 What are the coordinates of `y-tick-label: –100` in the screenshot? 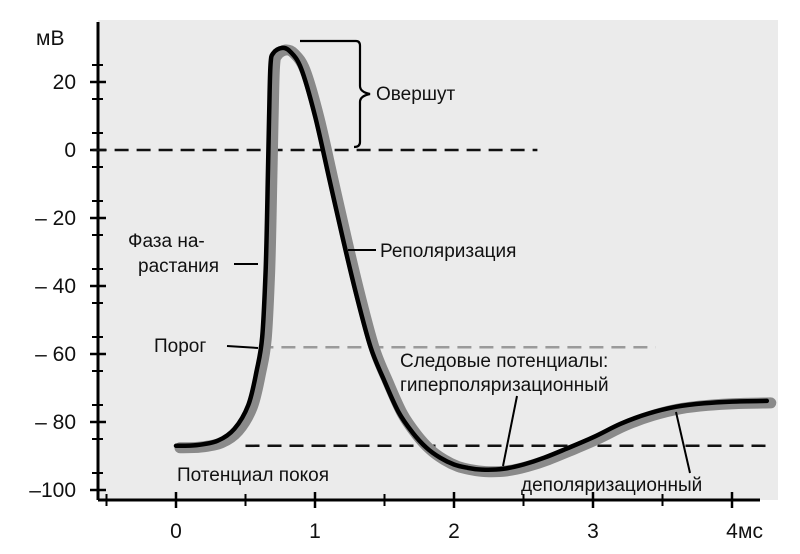 It's located at (52, 490).